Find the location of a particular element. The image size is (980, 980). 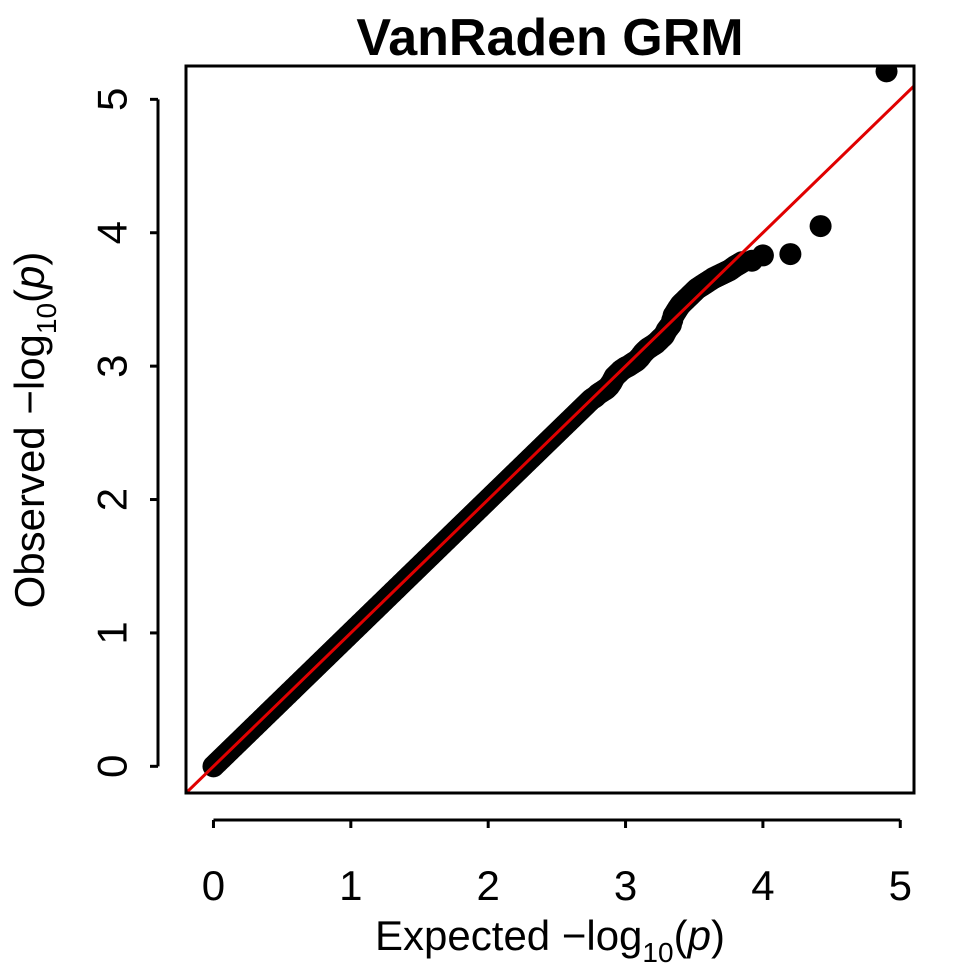

y-tick-label: 5 is located at coordinates (112, 99).